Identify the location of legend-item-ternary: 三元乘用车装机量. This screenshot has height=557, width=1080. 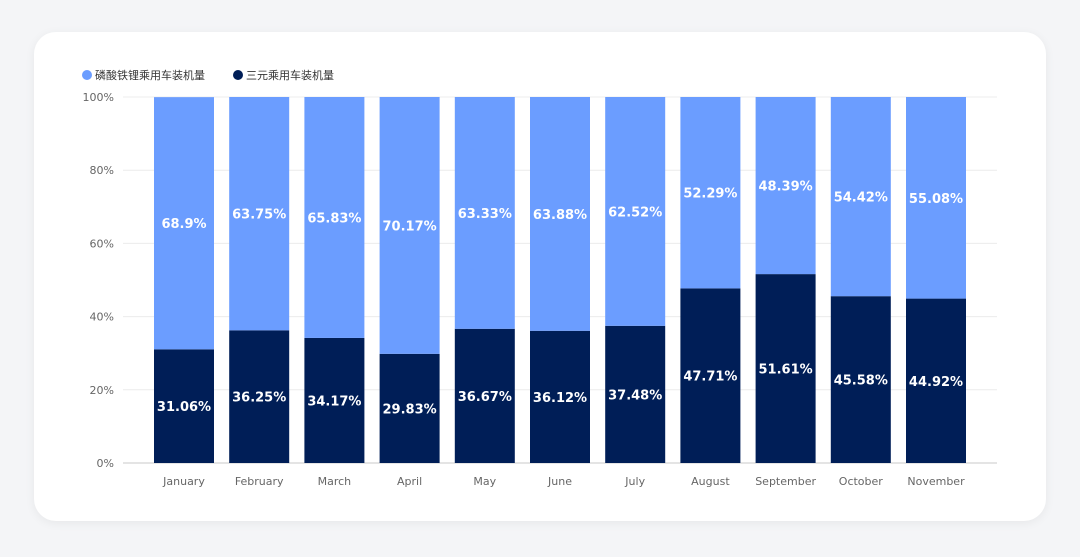
(283, 75).